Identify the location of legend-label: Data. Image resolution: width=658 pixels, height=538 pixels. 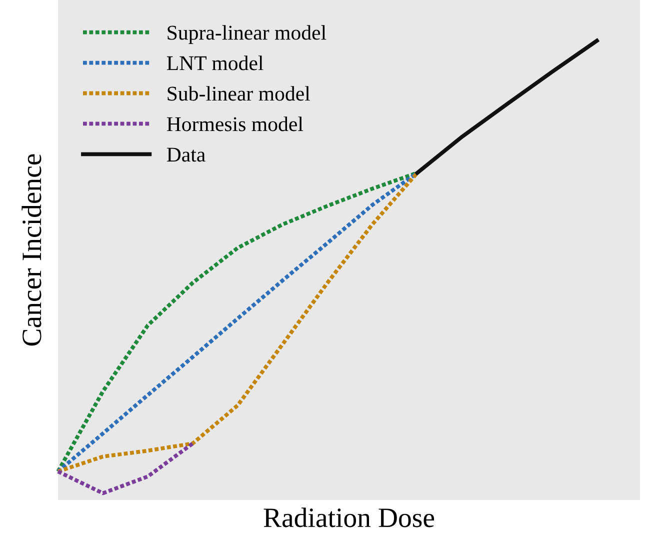
(186, 155).